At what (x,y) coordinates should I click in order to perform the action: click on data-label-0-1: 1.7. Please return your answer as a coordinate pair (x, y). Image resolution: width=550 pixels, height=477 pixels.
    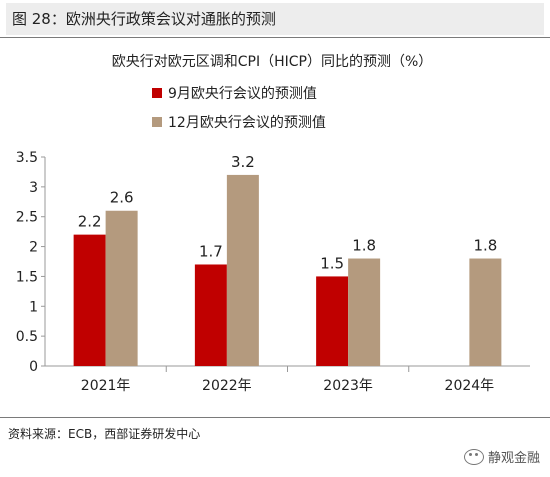
    Looking at the image, I should click on (211, 251).